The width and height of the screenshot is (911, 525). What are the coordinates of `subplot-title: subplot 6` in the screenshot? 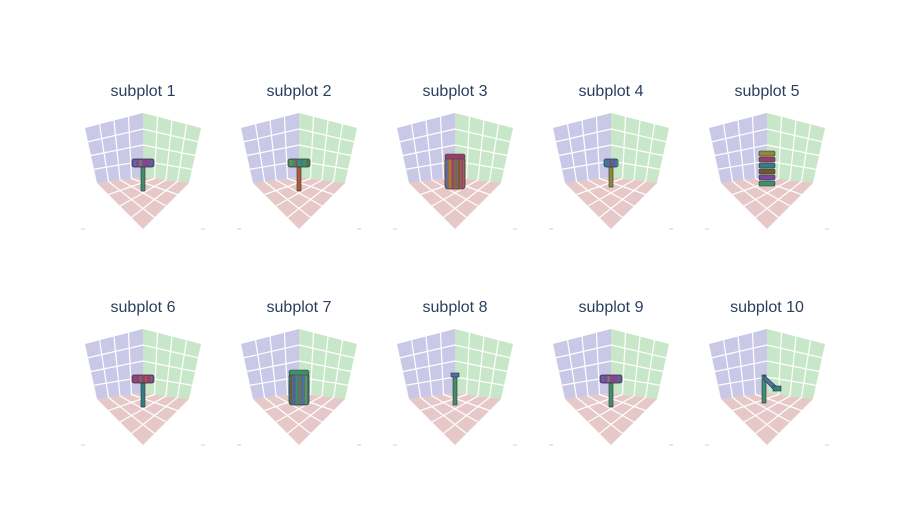 It's located at (143, 307).